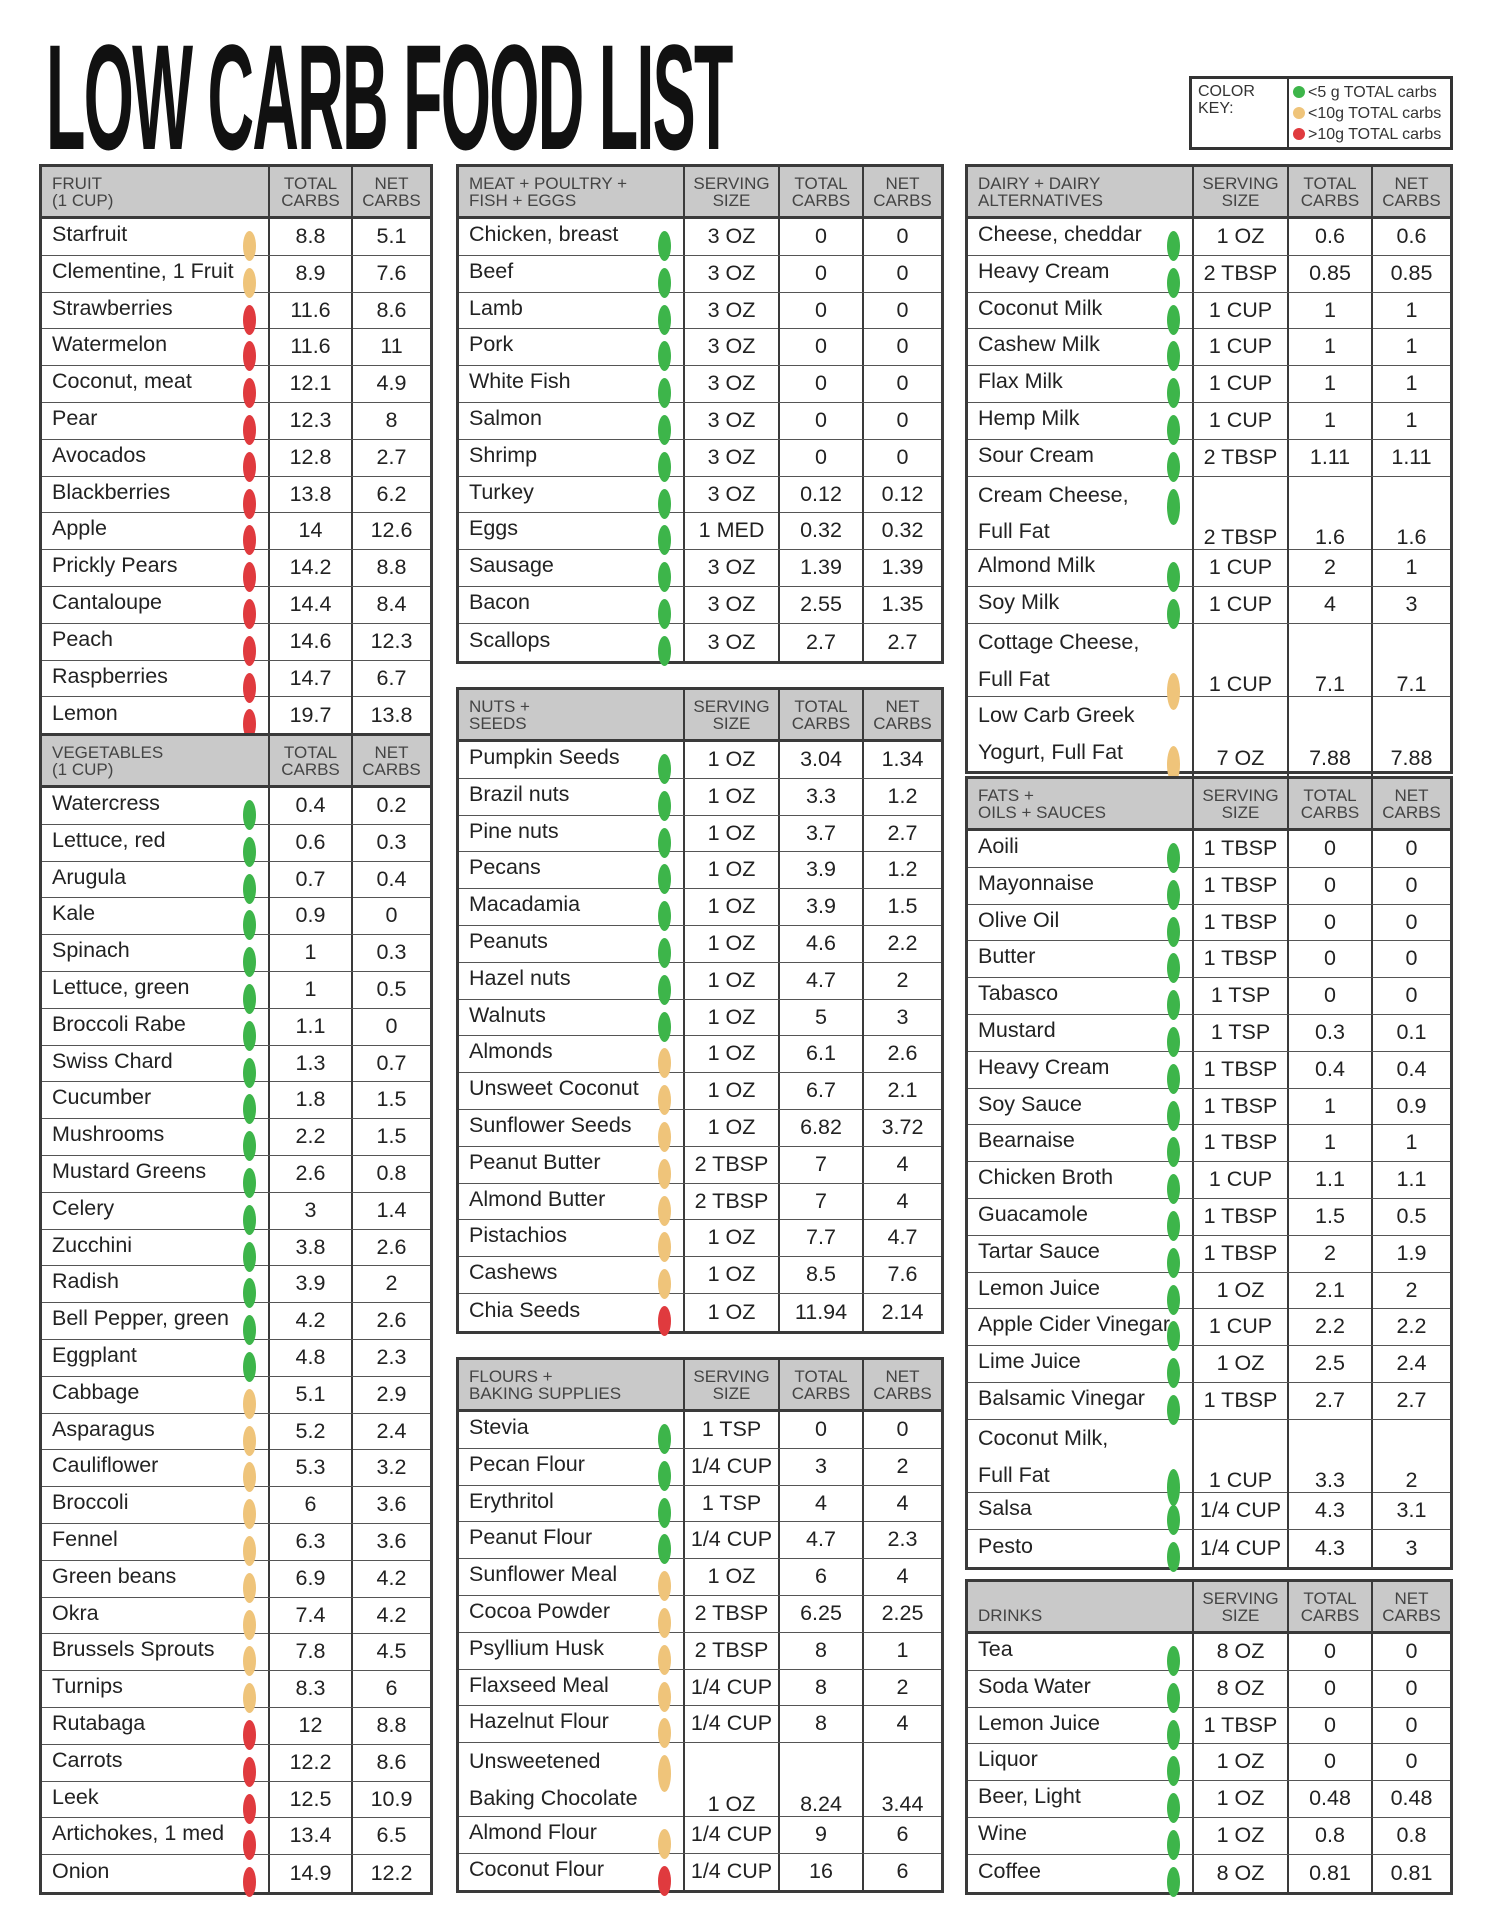 The image size is (1490, 1920). What do you see at coordinates (1080, 314) in the screenshot?
I see `food-name-cell: Coconut Milk` at bounding box center [1080, 314].